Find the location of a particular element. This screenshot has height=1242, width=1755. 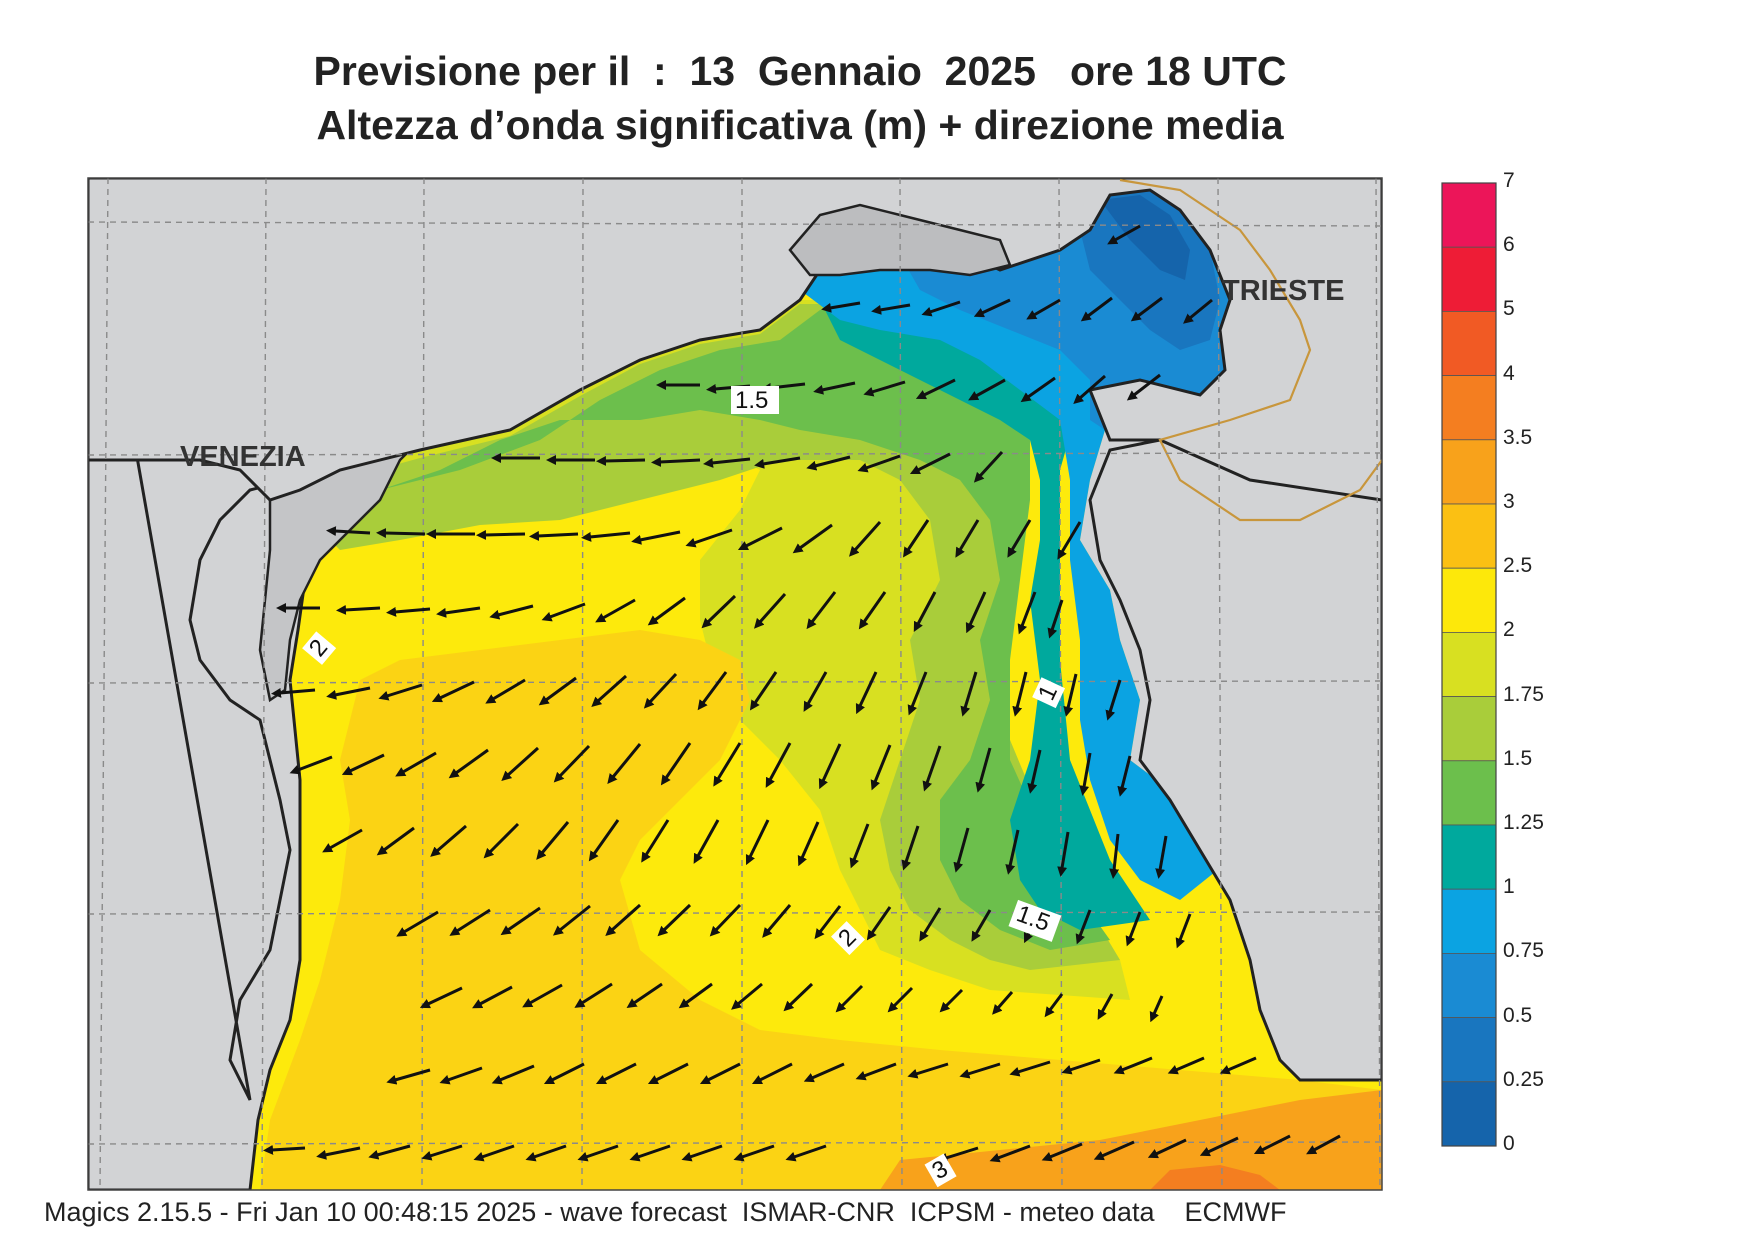

place-trieste: TRIESTE is located at coordinates (1283, 291).